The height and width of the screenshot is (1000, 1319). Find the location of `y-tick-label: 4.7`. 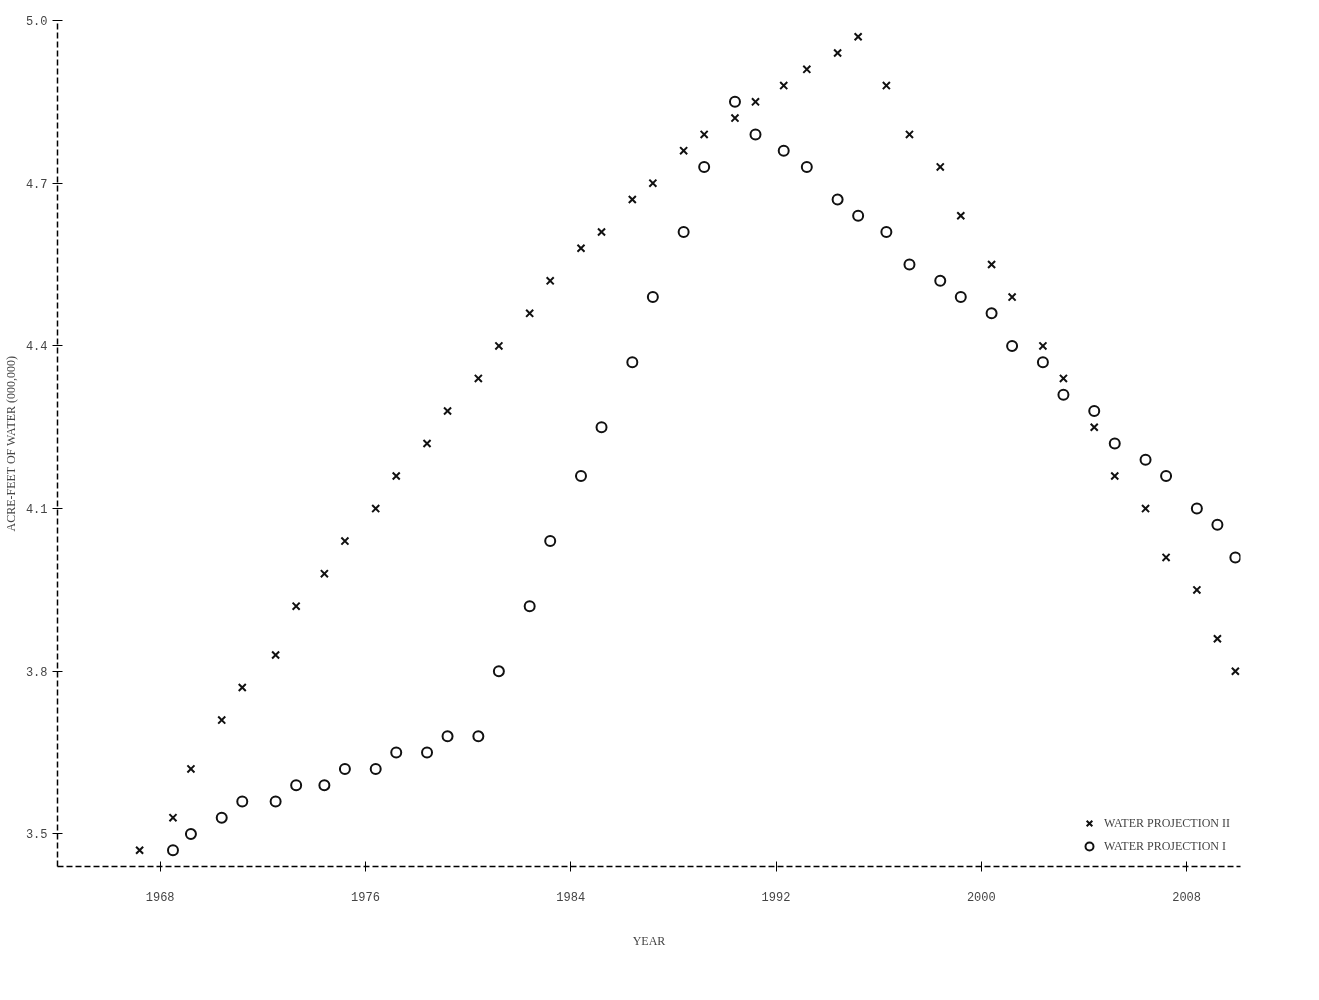

y-tick-label: 4.7 is located at coordinates (36, 184).